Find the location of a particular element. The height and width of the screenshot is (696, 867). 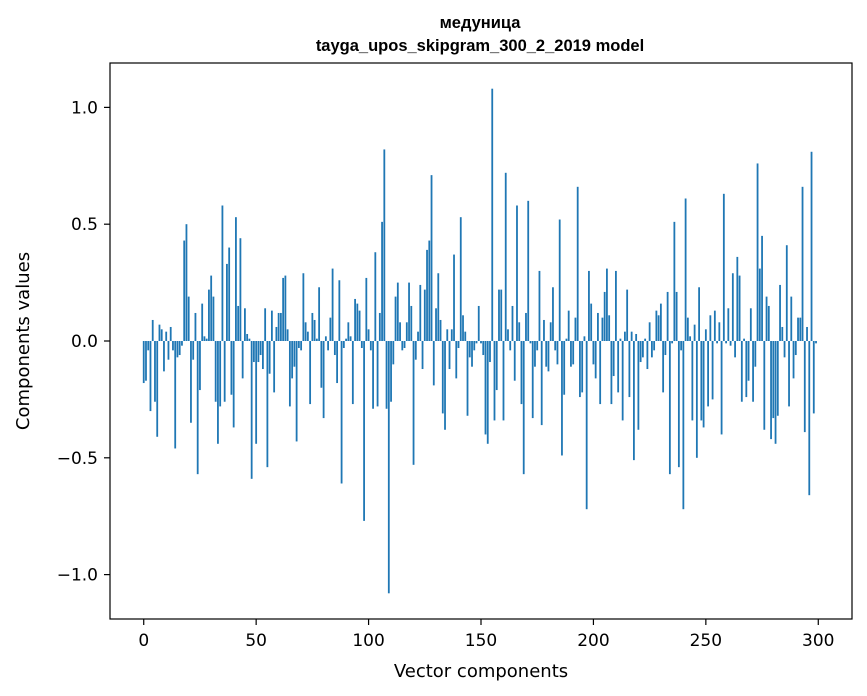

y-axis-label: Components values is located at coordinates (23, 341).